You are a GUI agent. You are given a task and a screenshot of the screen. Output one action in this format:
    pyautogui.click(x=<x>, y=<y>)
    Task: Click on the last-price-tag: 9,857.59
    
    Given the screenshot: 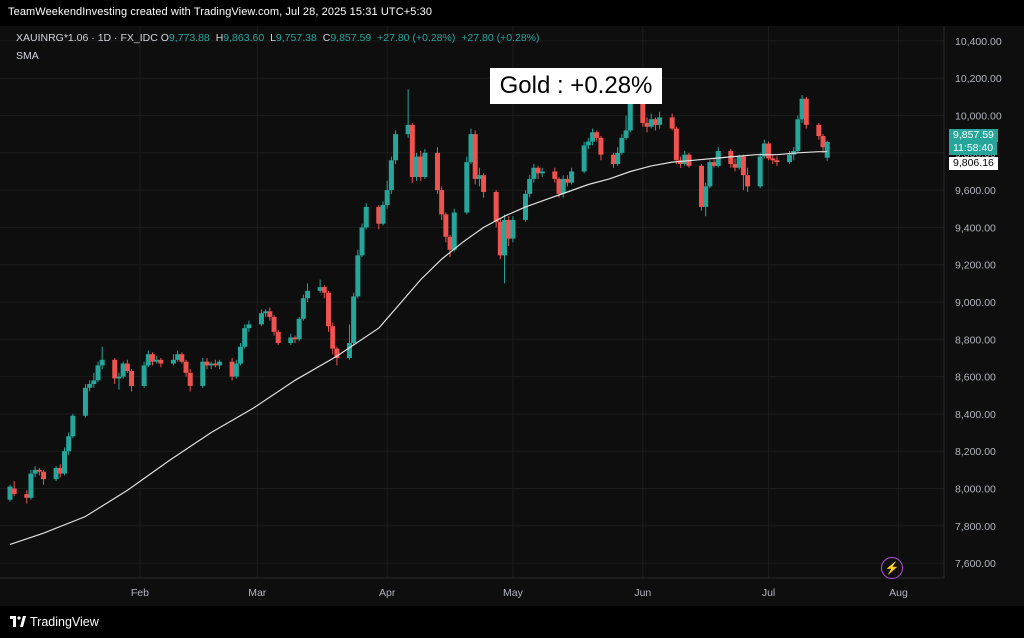 What is the action you would take?
    pyautogui.click(x=973, y=135)
    